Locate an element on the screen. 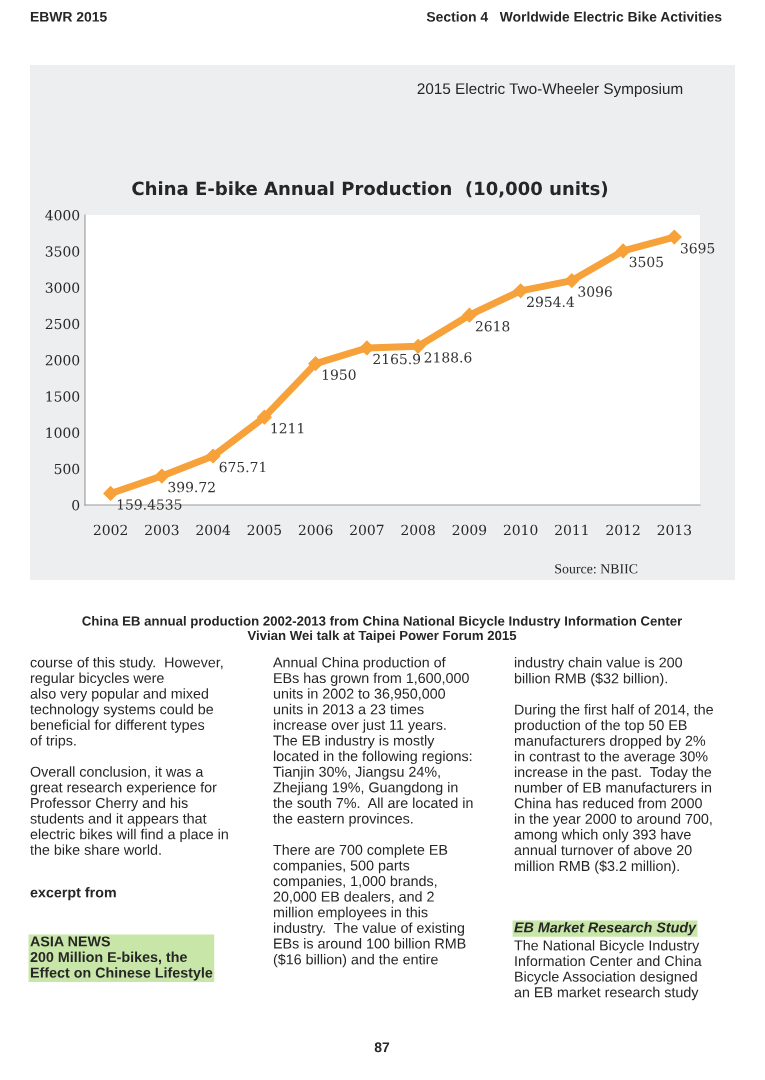 Image resolution: width=765 pixels, height=1080 pixels. data-label: 2165.9 is located at coordinates (397, 359).